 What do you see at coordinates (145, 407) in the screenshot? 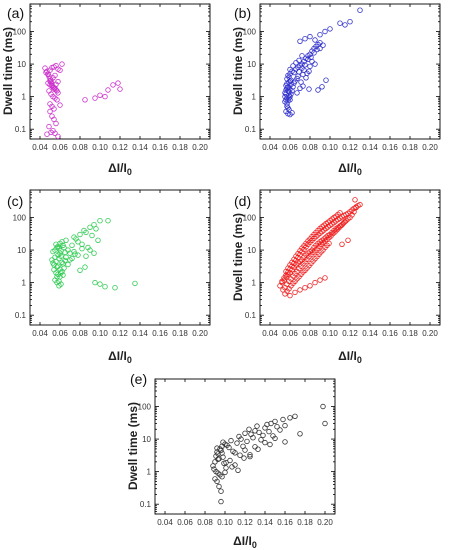
I see `y-tick-label: 100` at bounding box center [145, 407].